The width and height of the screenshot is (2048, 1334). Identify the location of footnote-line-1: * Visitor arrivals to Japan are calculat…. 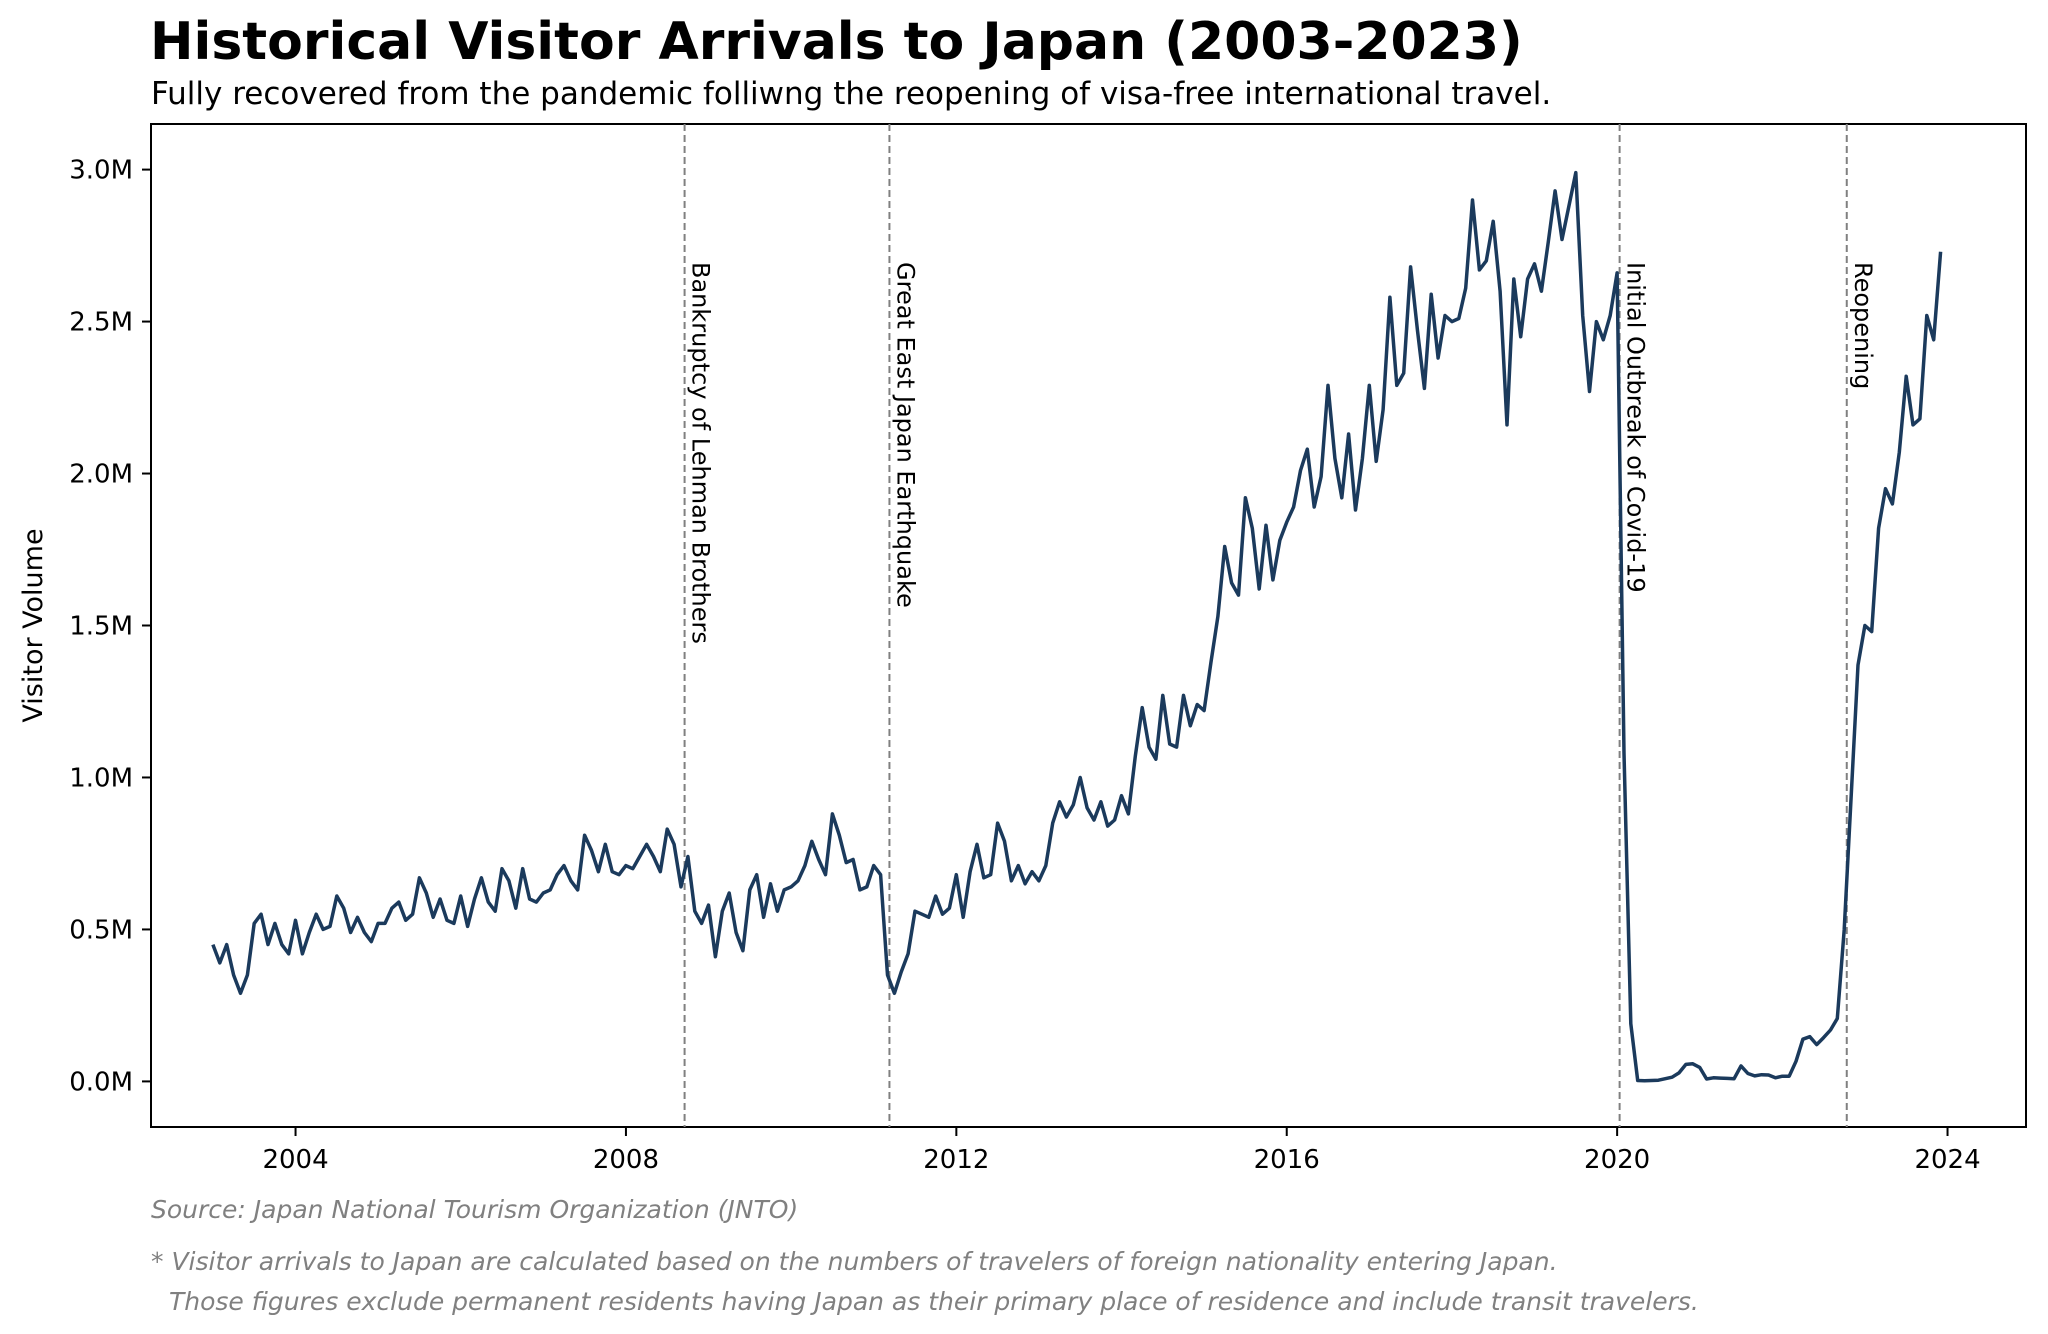
(854, 1261).